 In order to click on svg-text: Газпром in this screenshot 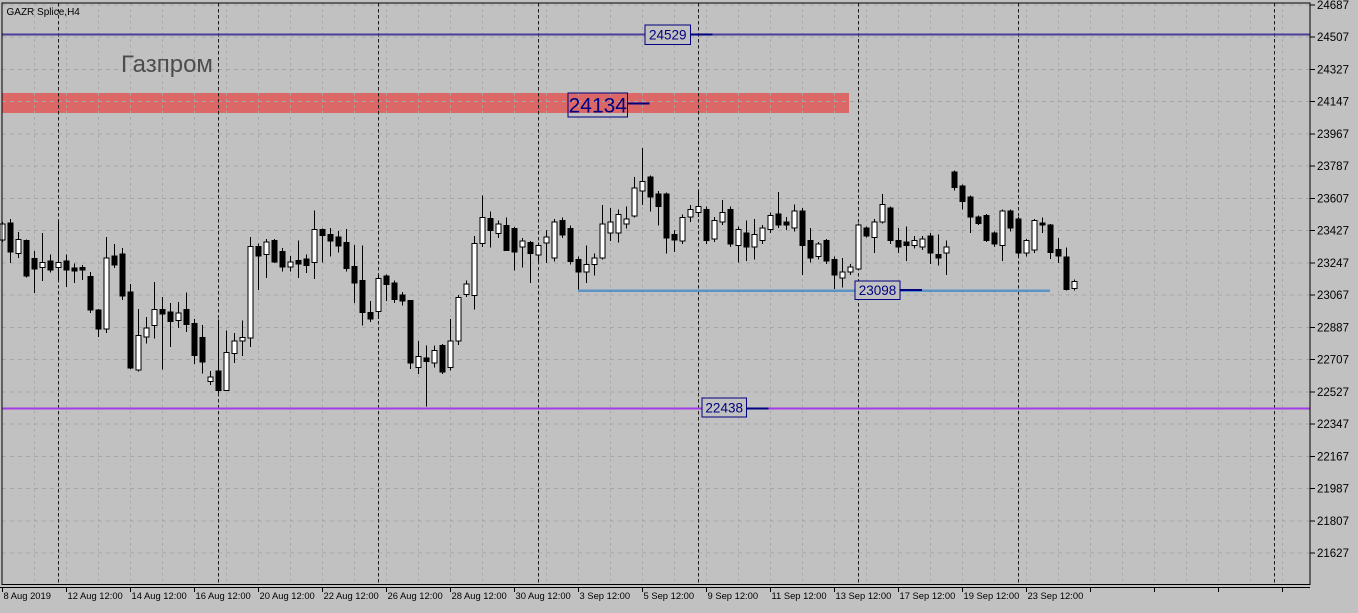, I will do `click(167, 64)`.